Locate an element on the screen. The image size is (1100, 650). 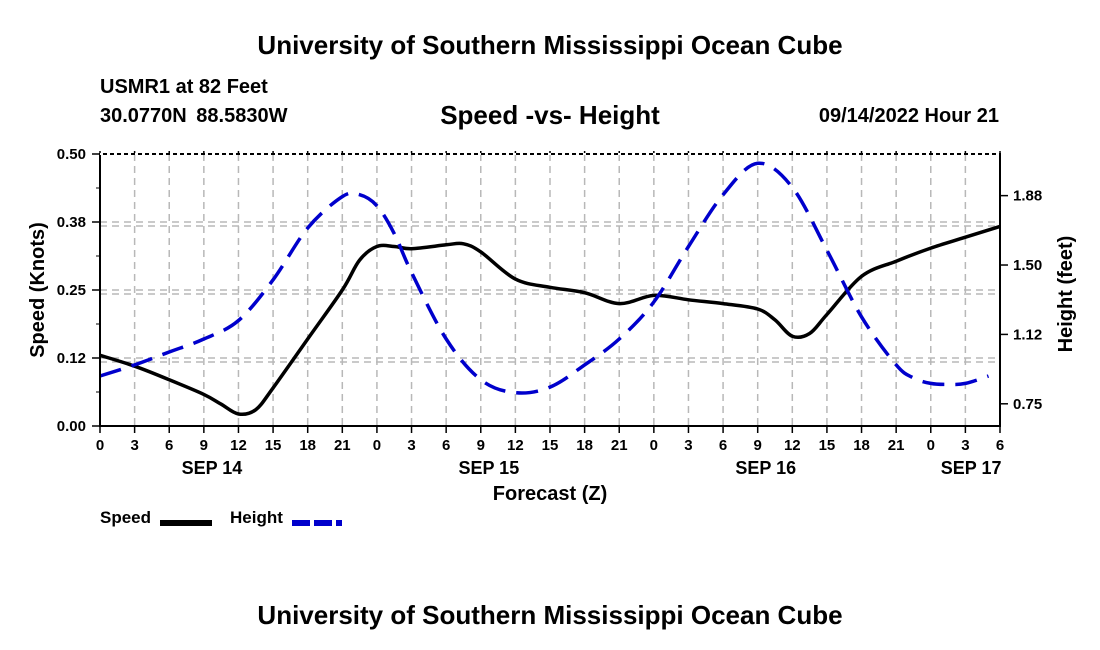
y-tick-label-right: 1.88 is located at coordinates (1027, 196).